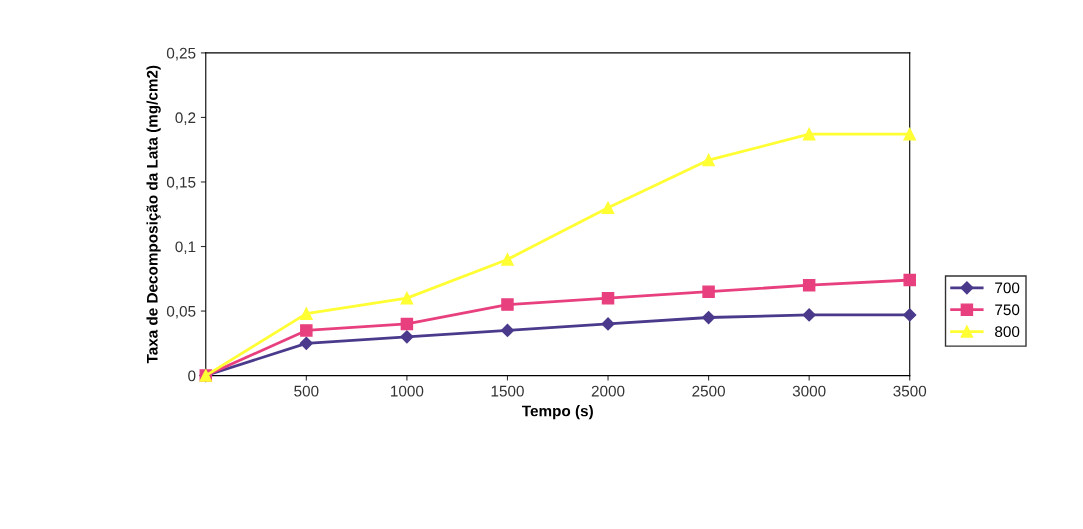 The width and height of the screenshot is (1083, 529). I want to click on x-tick-label: 500, so click(306, 391).